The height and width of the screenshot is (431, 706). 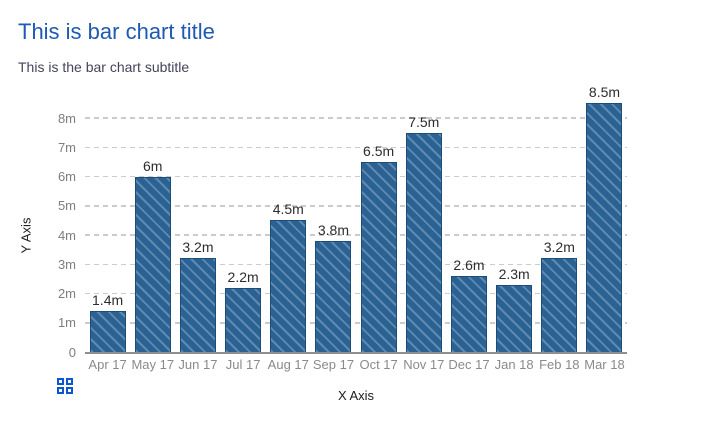 I want to click on value-label: 7.5m, so click(x=424, y=121).